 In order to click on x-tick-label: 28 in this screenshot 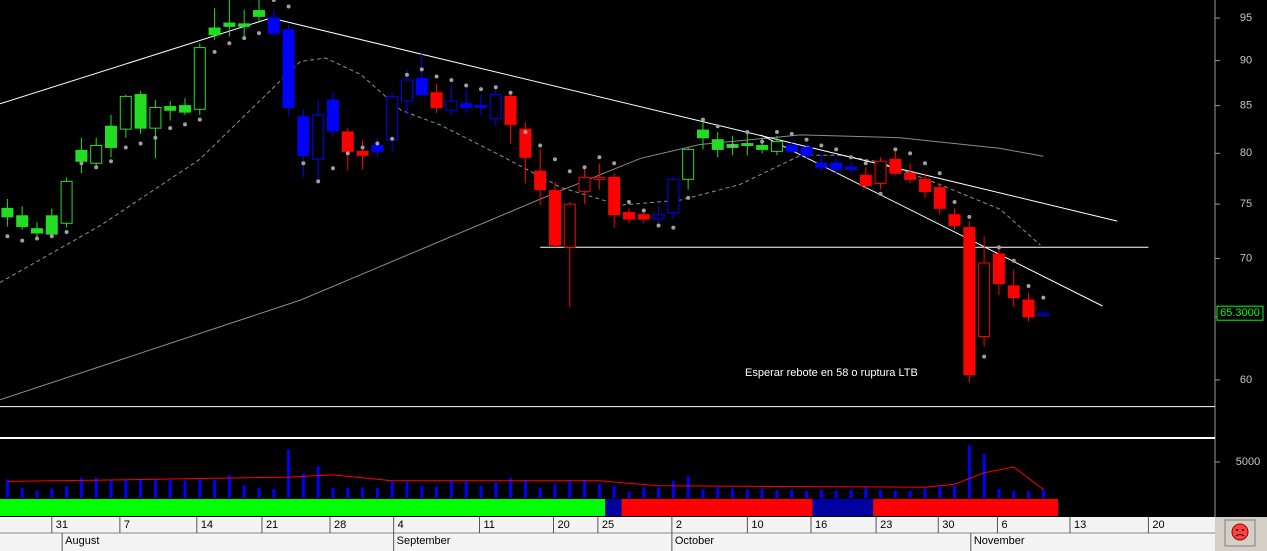, I will do `click(340, 525)`.